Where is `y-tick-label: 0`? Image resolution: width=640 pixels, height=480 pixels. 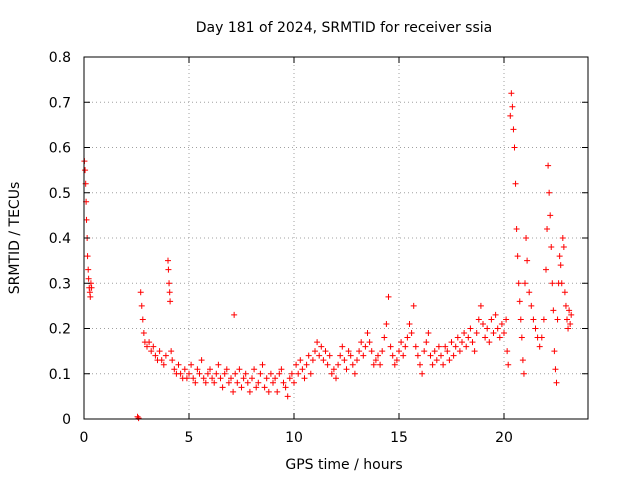
y-tick-label: 0 is located at coordinates (66, 420).